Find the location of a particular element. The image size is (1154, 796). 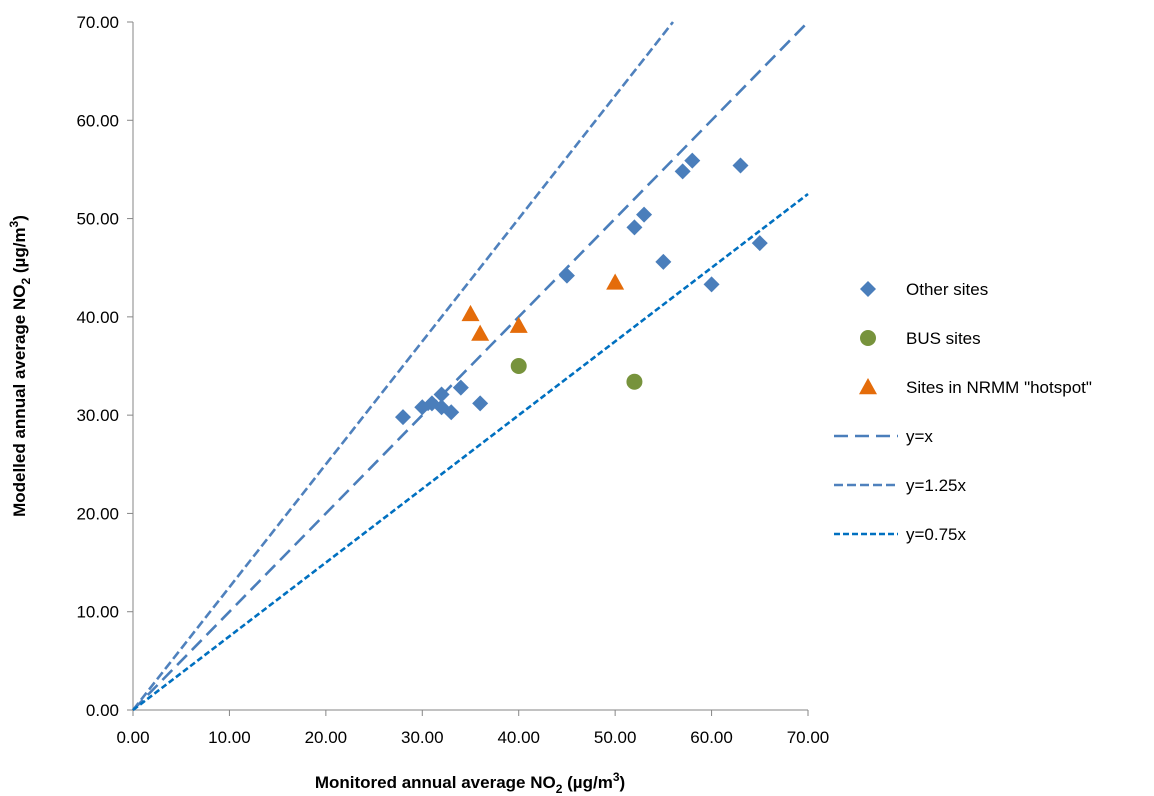

y-tick-label: 50.00 is located at coordinates (97, 219).